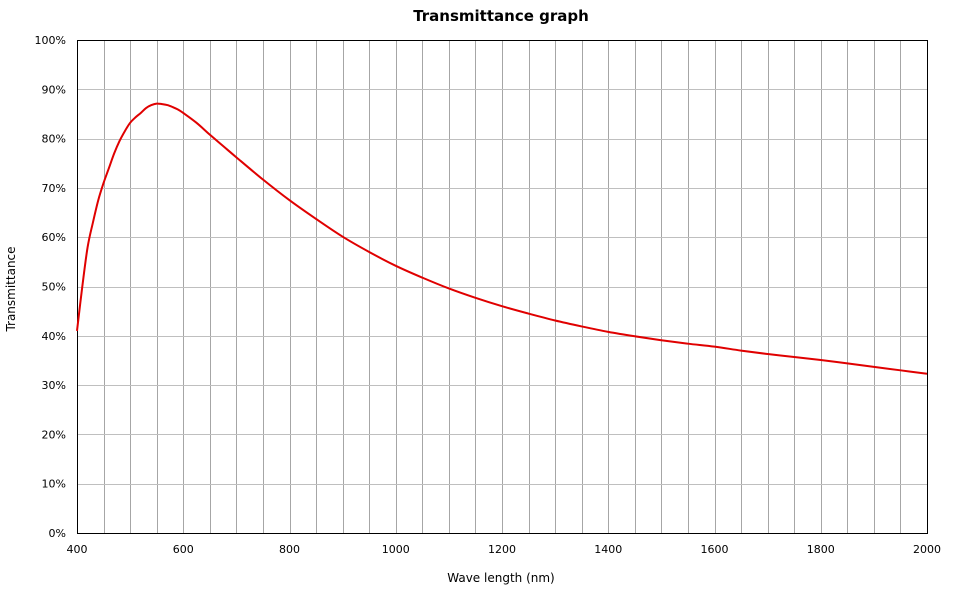 The height and width of the screenshot is (595, 973). I want to click on x-axis-label: Wave length (nm), so click(500, 578).